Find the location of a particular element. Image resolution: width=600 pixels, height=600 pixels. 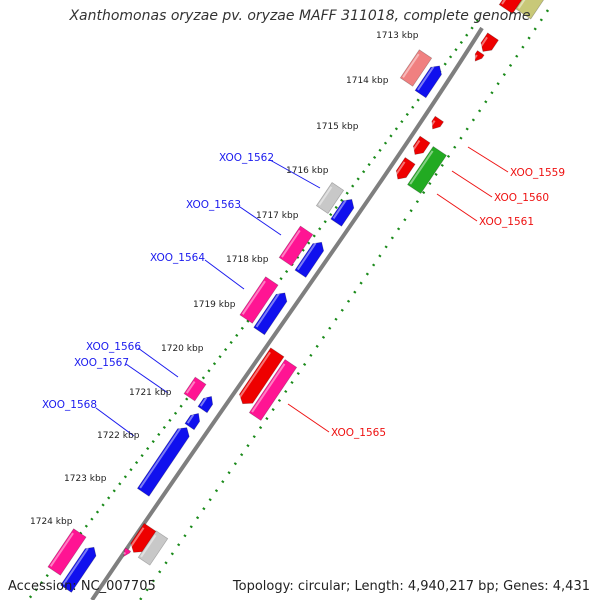

gene-salmon is located at coordinates (416, 68).